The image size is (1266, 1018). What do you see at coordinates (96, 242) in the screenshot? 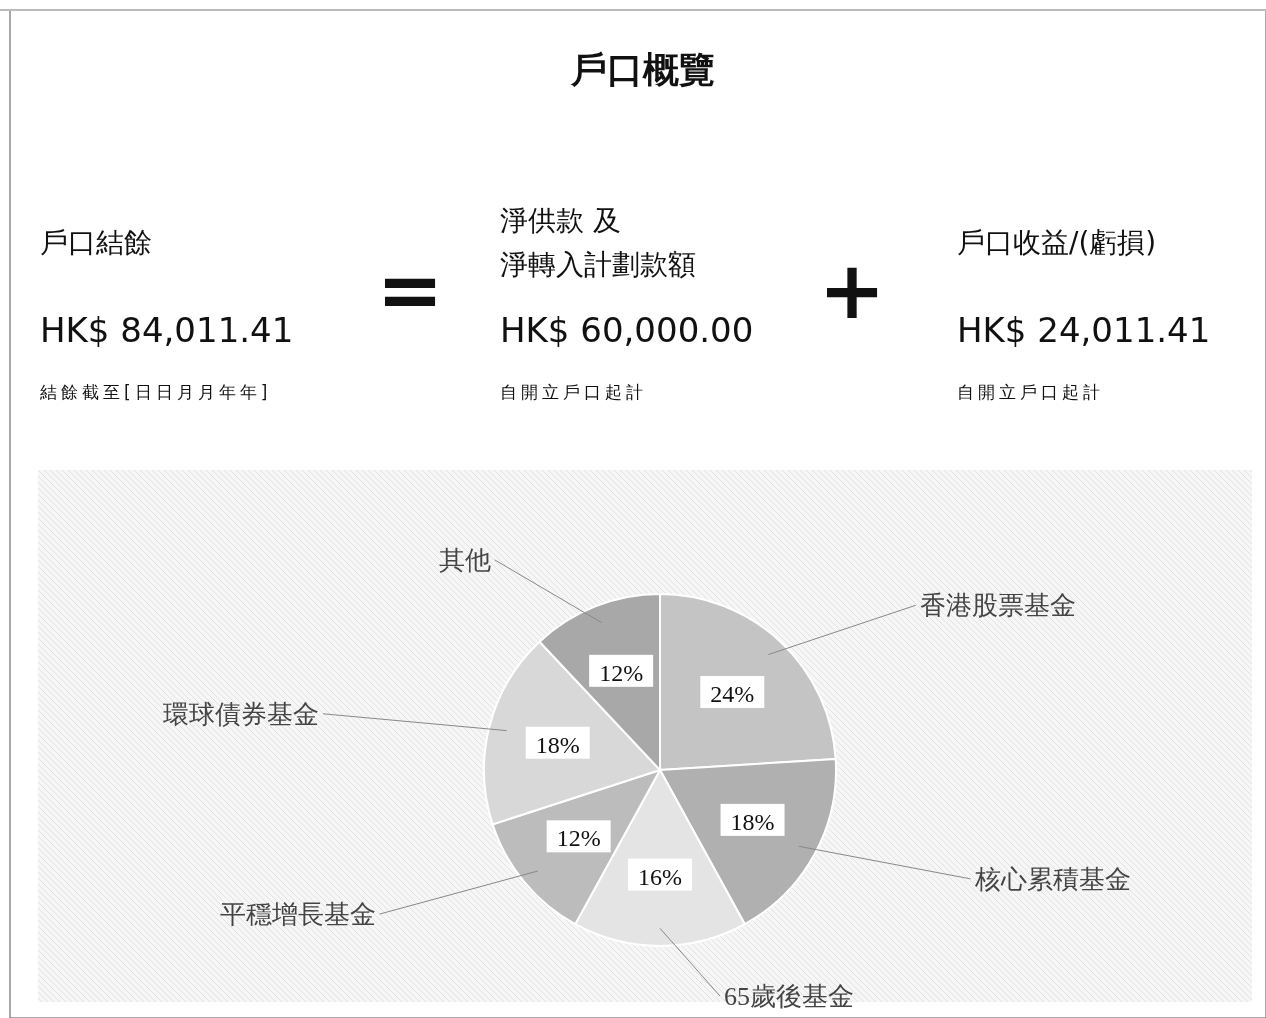
I see `text: 戶口結餘` at bounding box center [96, 242].